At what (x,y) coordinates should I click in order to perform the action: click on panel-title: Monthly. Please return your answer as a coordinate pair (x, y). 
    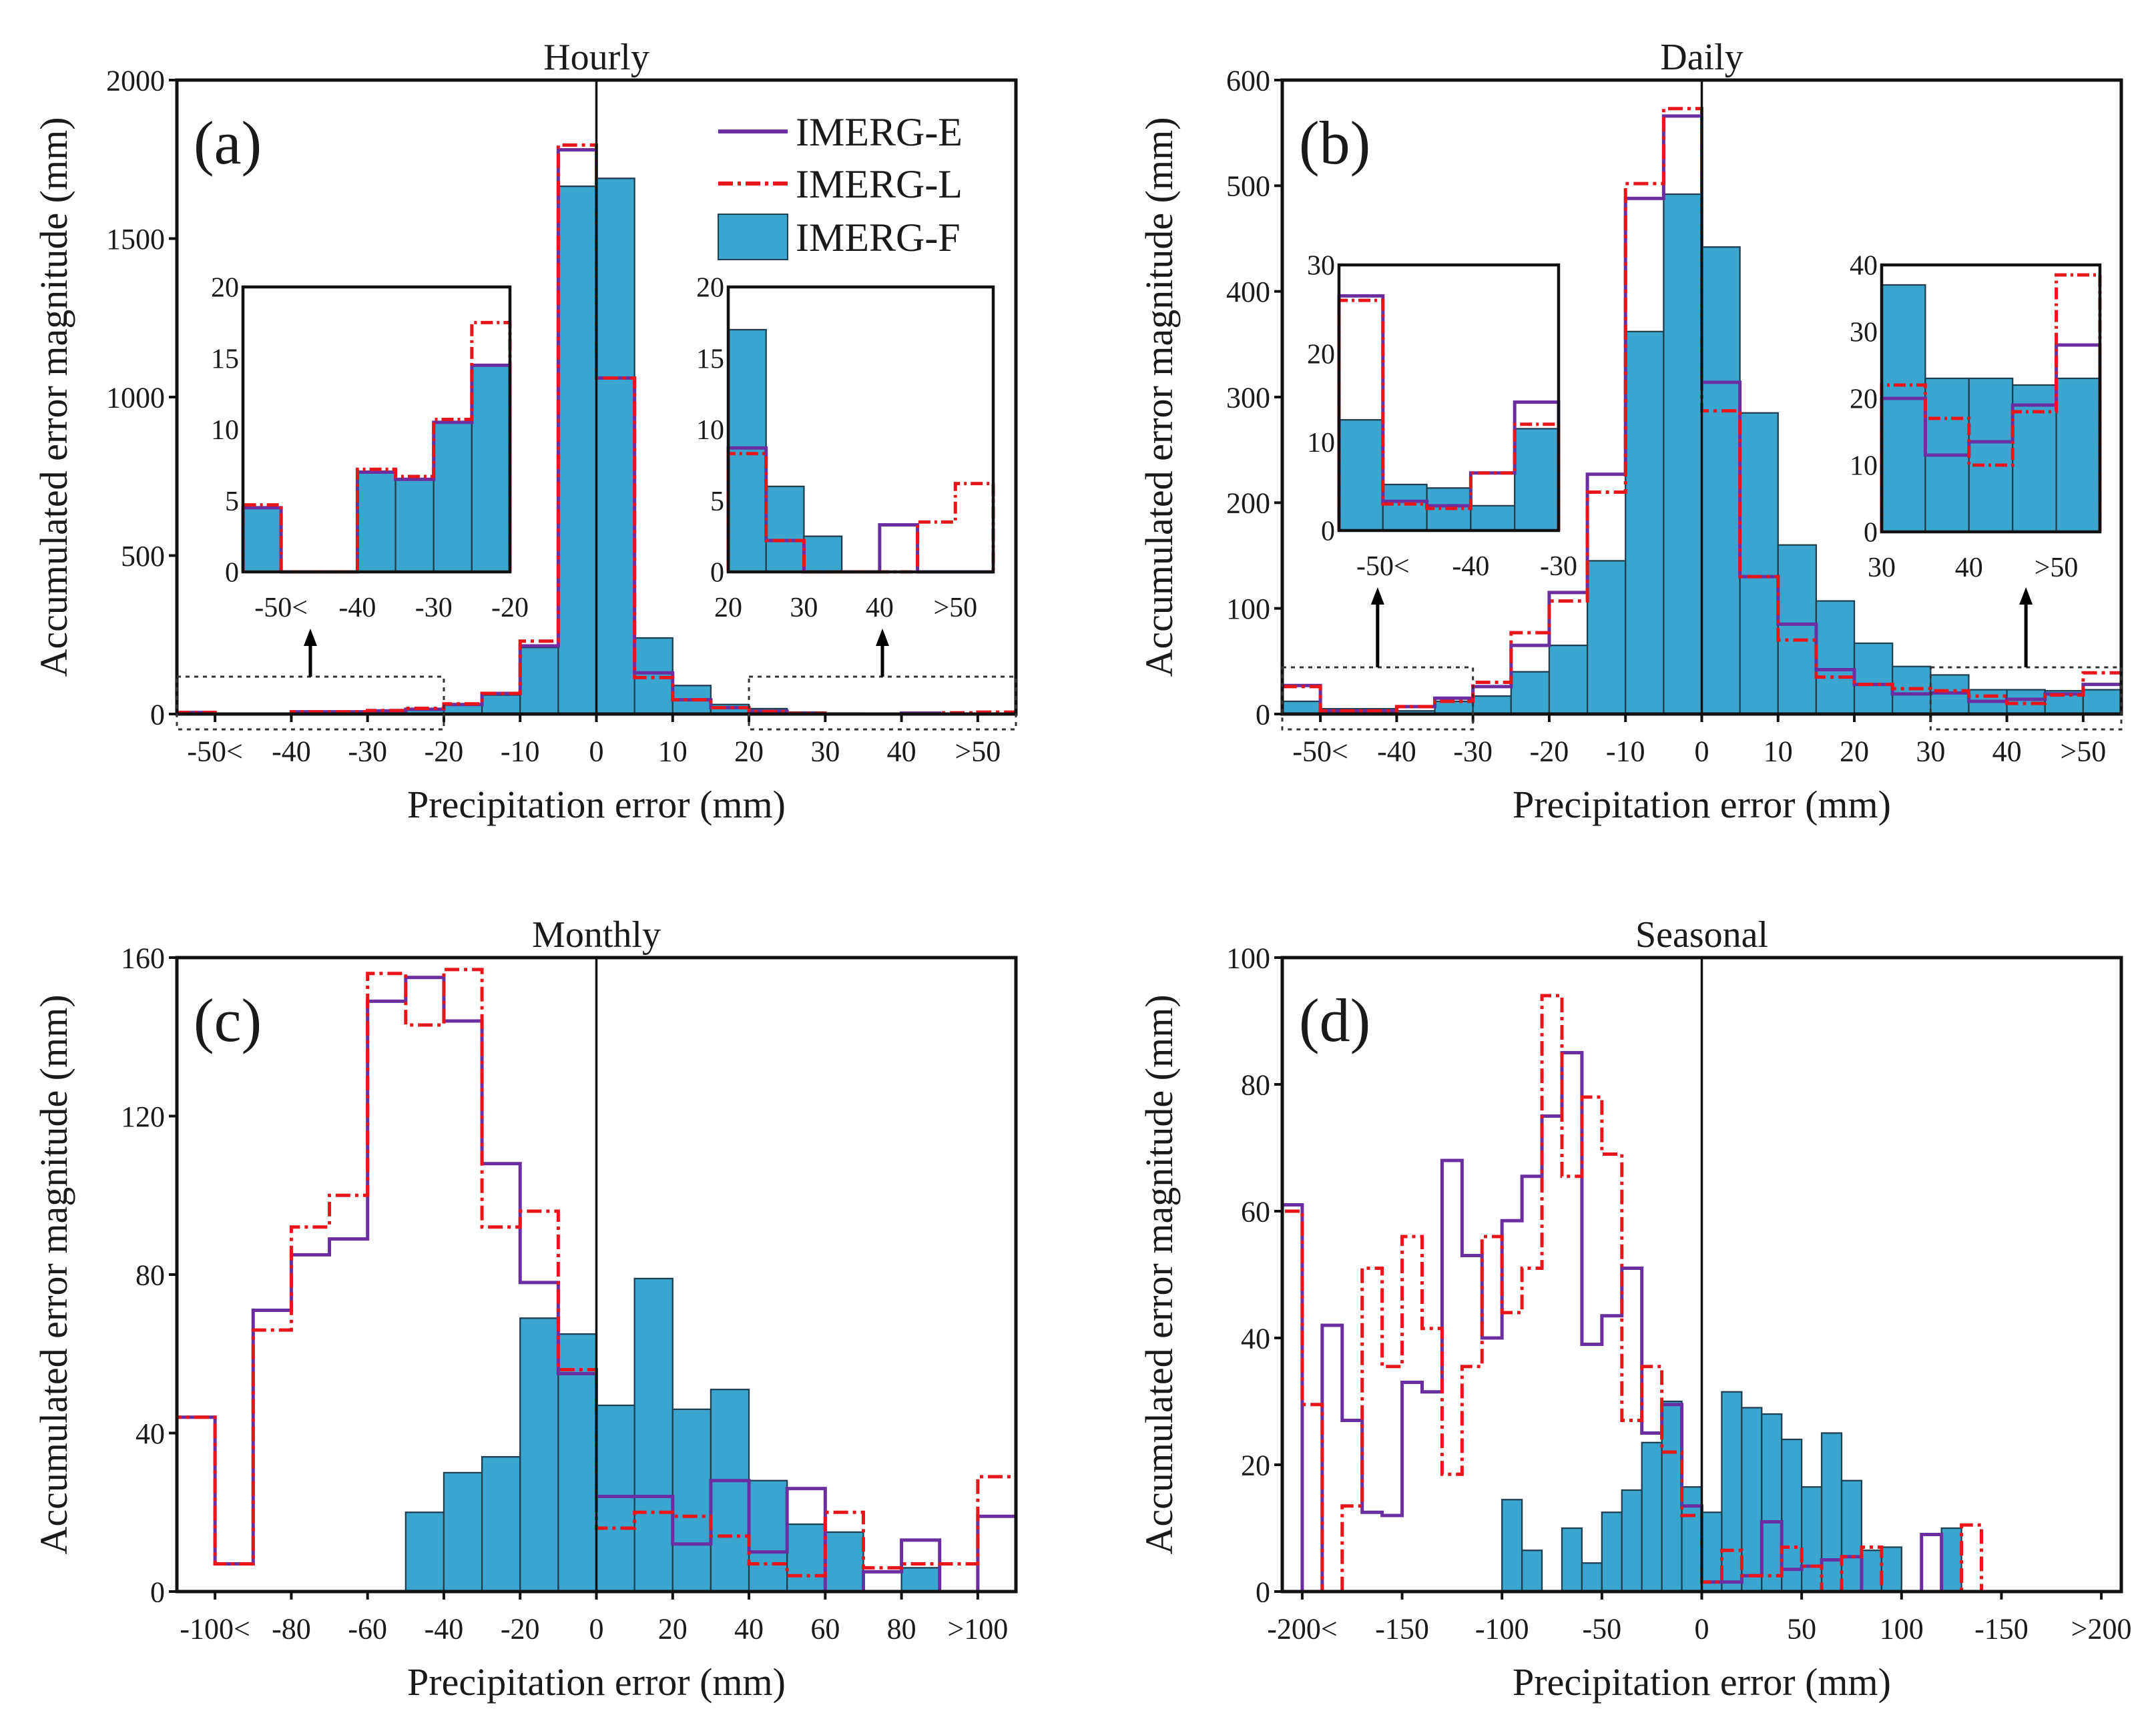
    Looking at the image, I should click on (597, 935).